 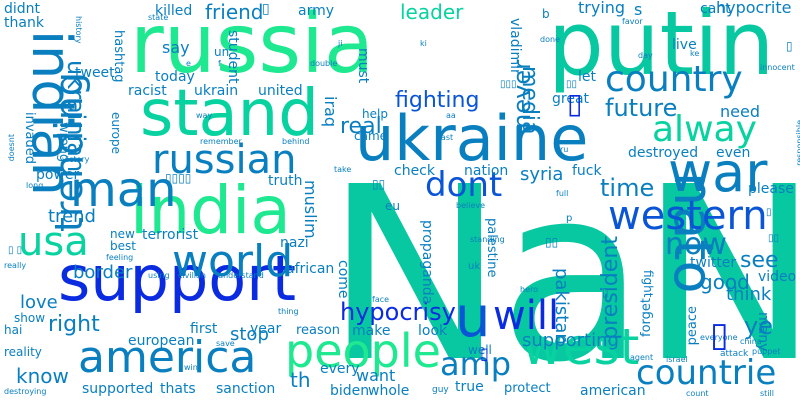 What do you see at coordinates (718, 172) in the screenshot?
I see `word-war: war` at bounding box center [718, 172].